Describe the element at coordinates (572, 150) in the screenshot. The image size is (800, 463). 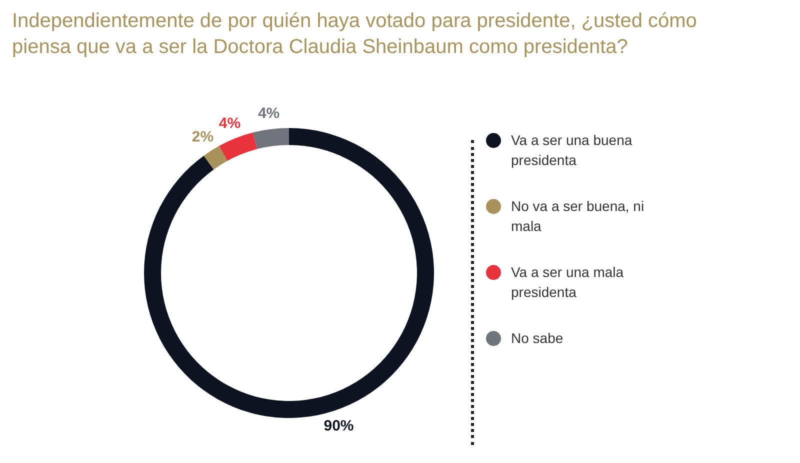
I see `legend-label: Va a ser una buena presidenta` at that location.